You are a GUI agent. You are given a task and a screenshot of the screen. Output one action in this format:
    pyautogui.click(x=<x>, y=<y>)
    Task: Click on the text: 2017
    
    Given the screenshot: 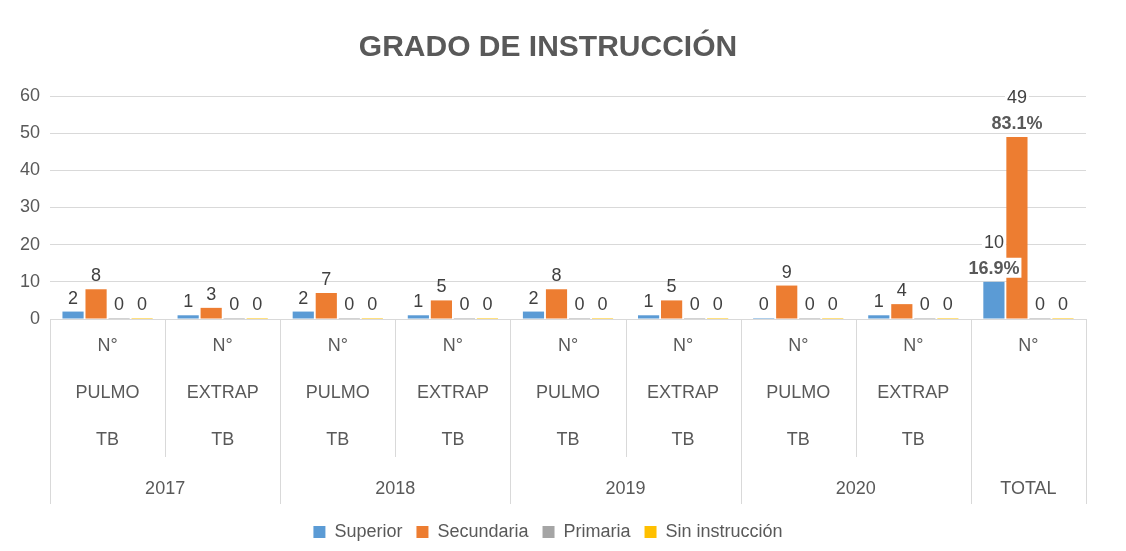 What is the action you would take?
    pyautogui.click(x=165, y=487)
    